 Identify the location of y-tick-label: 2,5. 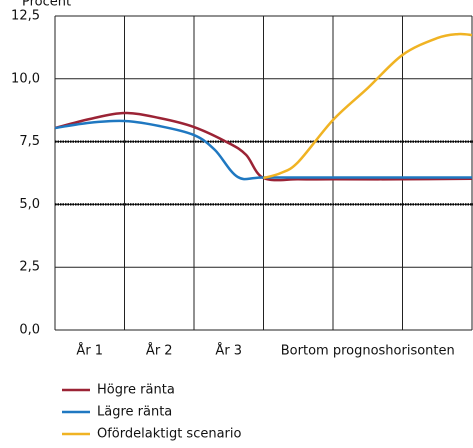
(29, 267).